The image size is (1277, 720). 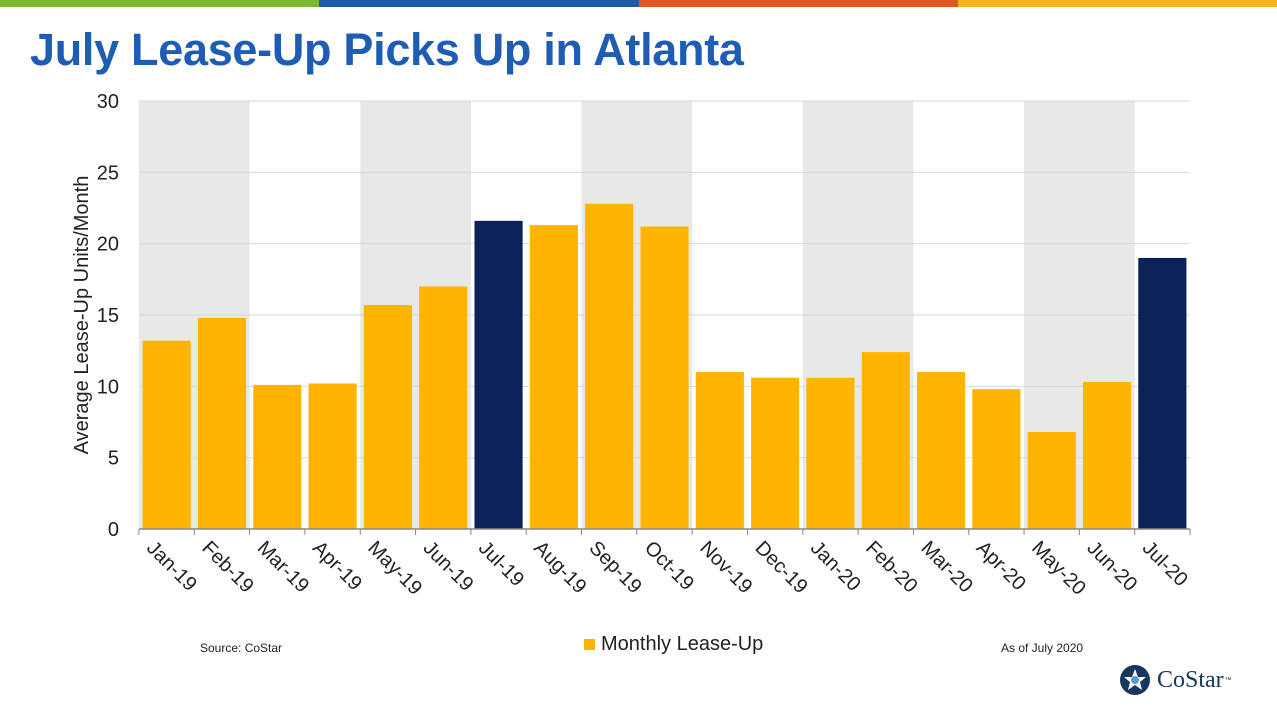 I want to click on x-tick-label: Apr-20, so click(x=1001, y=566).